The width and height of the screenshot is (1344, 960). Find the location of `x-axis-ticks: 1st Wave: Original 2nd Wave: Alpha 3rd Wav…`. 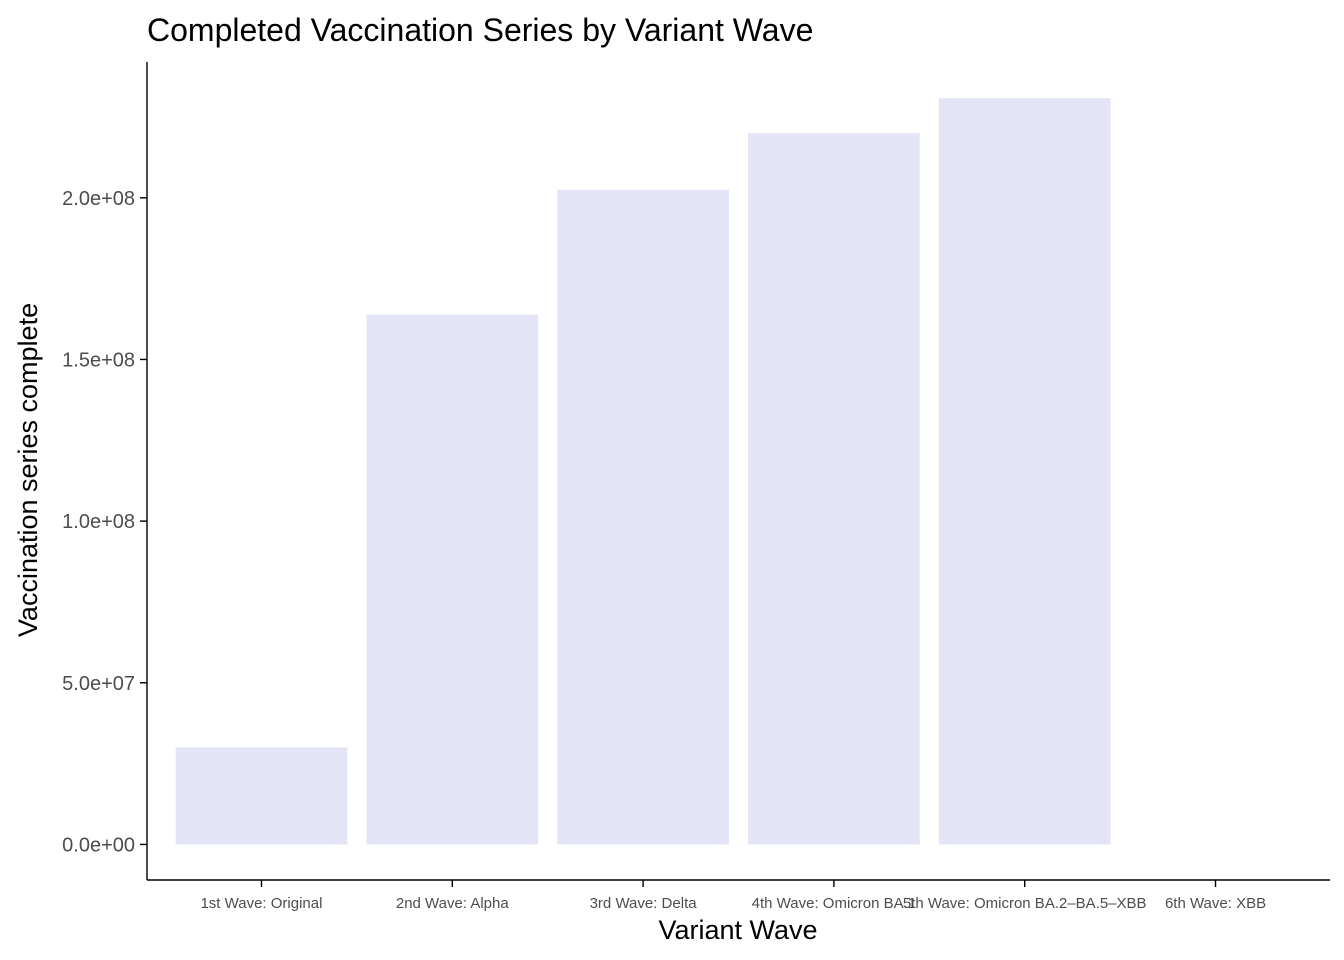

x-axis-ticks: 1st Wave: Original 2nd Wave: Alpha 3rd Wav… is located at coordinates (733, 896).